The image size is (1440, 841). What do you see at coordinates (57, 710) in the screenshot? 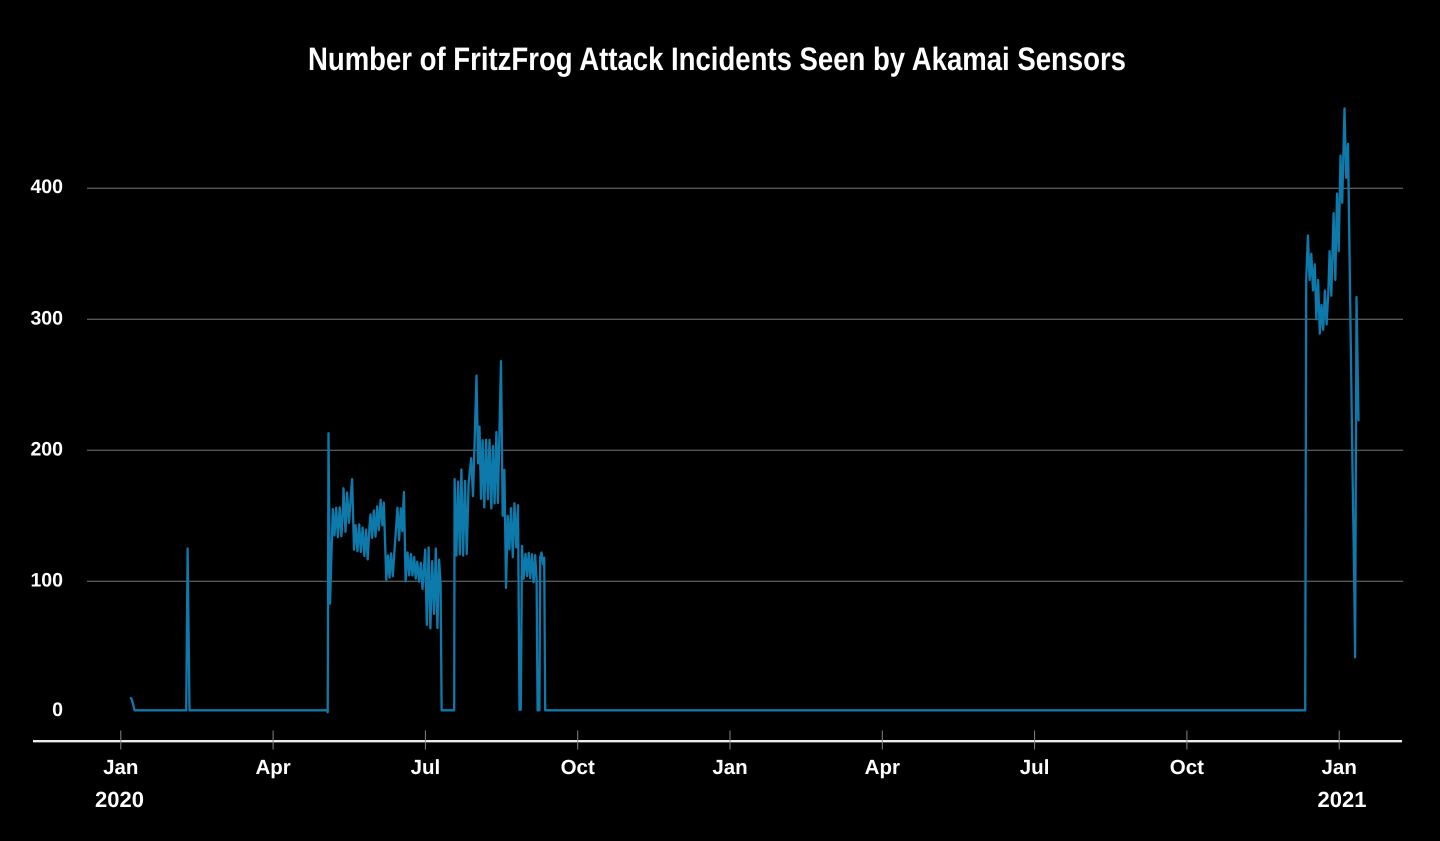
I see `svg-text: 0` at bounding box center [57, 710].